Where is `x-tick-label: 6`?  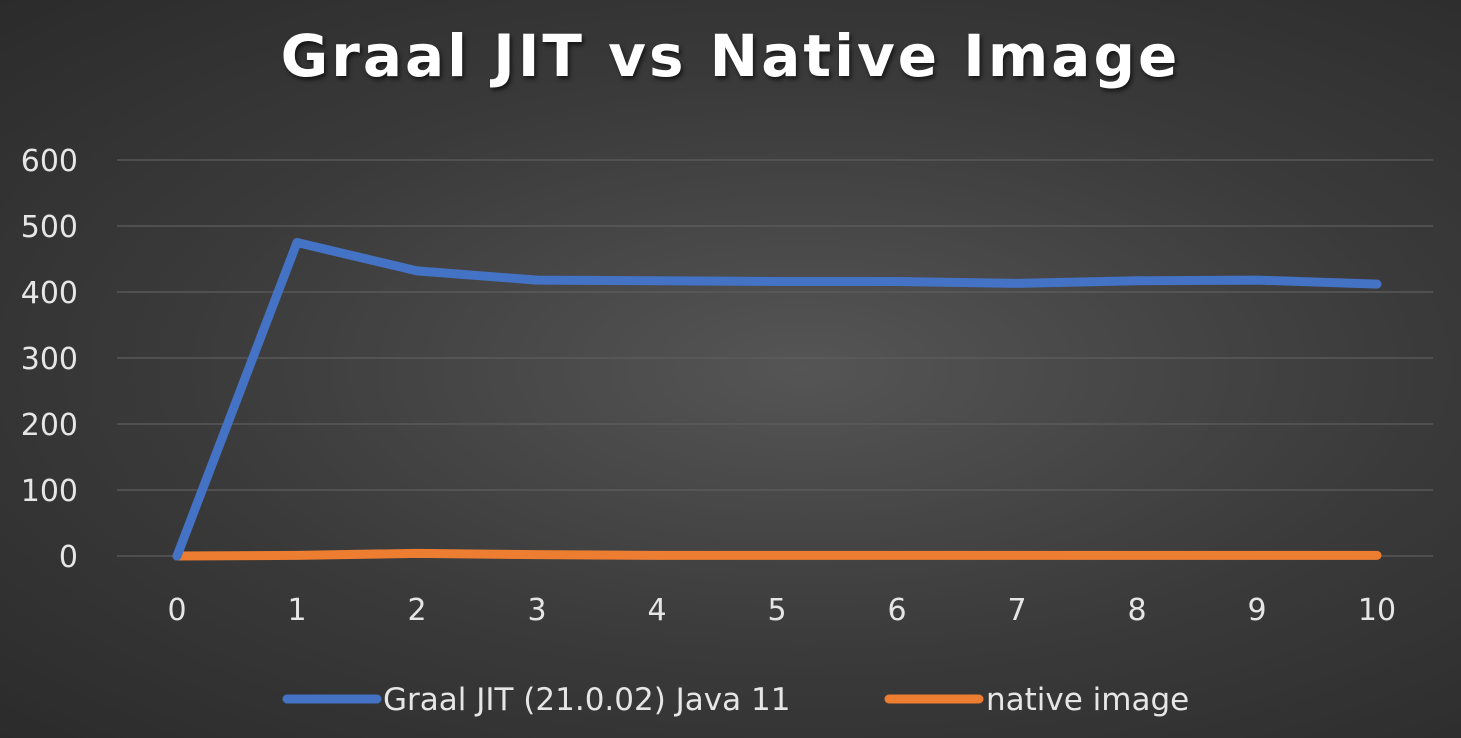 x-tick-label: 6 is located at coordinates (896, 610).